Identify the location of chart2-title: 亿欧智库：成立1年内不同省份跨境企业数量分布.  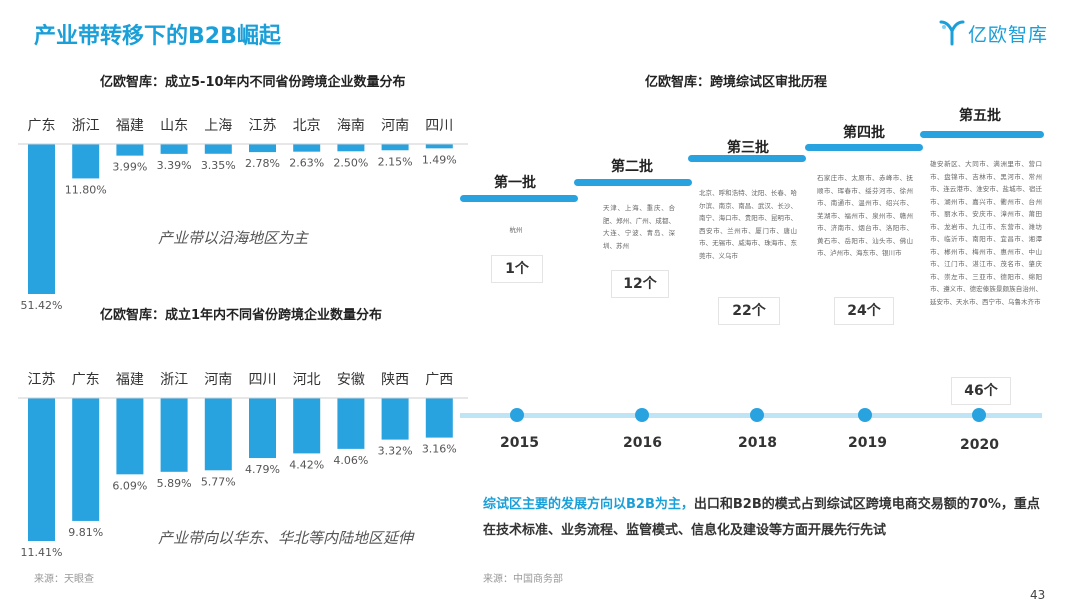
(241, 315).